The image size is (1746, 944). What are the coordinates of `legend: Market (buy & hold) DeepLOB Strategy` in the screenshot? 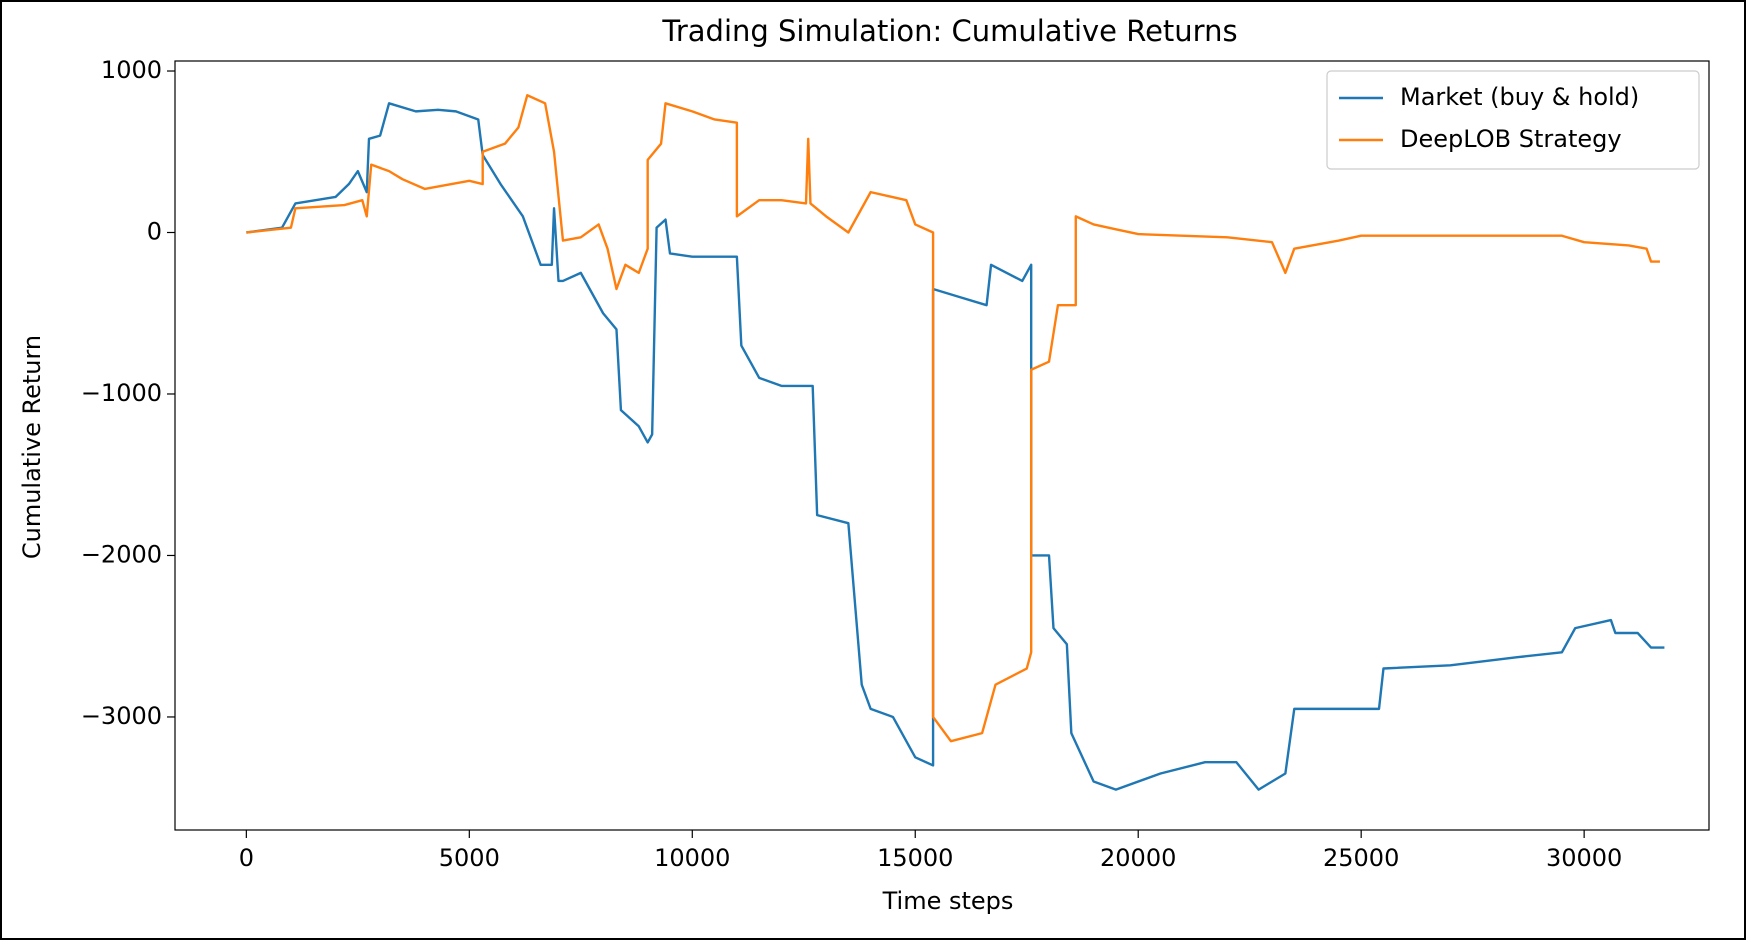 It's located at (1513, 120).